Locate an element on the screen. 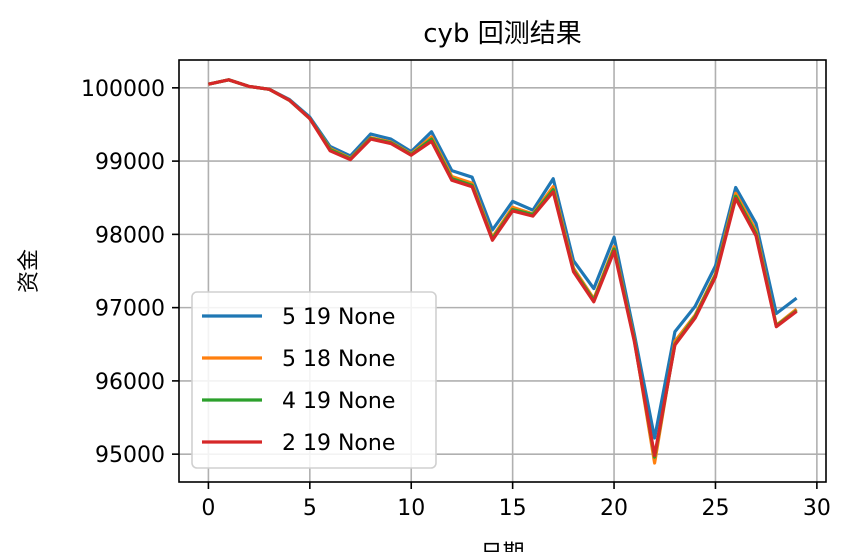 The image size is (862, 552). legend: 5 19 None 5 18 None 4 19 None 2 19 None is located at coordinates (314, 380).